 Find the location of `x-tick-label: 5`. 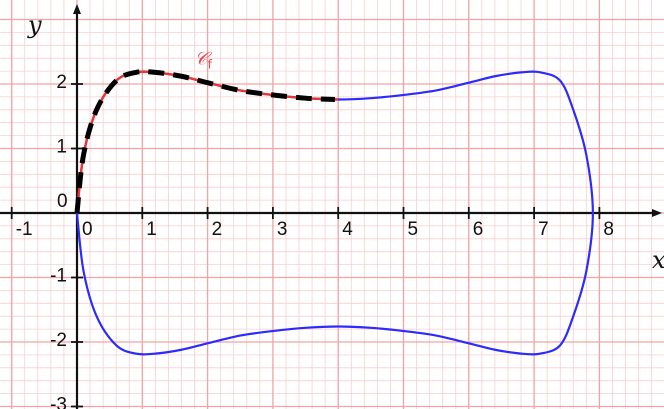

x-tick-label: 5 is located at coordinates (413, 229).